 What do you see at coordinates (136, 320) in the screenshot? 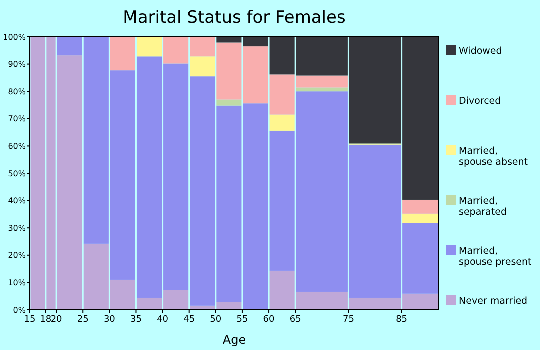
I see `x-tick-label: 35` at bounding box center [136, 320].